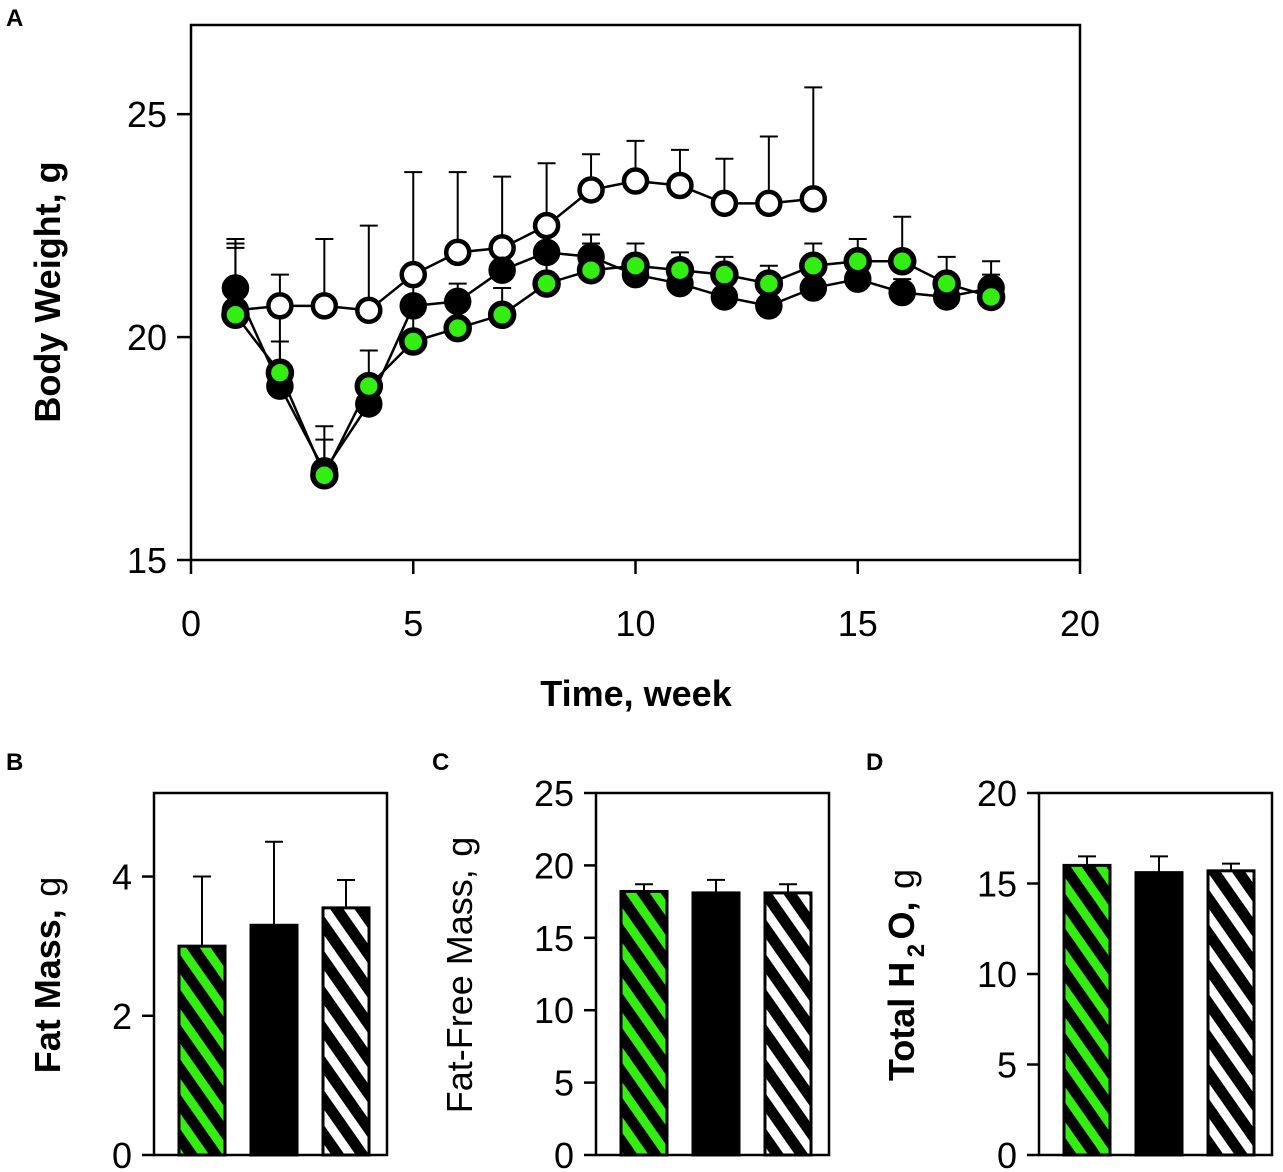 The width and height of the screenshot is (1283, 1172). Describe the element at coordinates (459, 847) in the screenshot. I see `panel-c-y-axis-title-unit: g` at that location.